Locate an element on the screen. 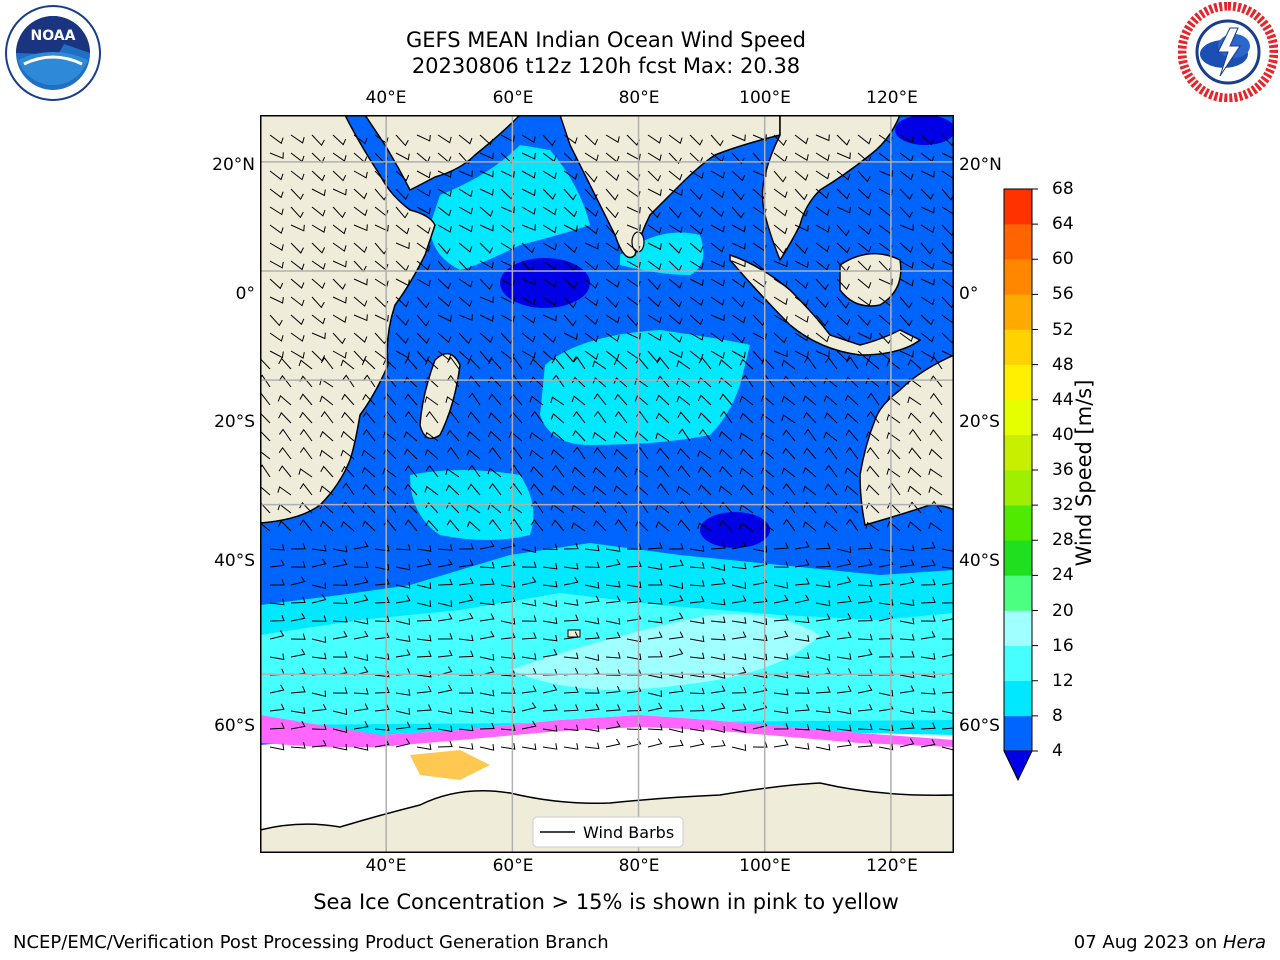 The width and height of the screenshot is (1280, 960). title-line-1: GEFS MEAN Indian Ocean Wind Speed is located at coordinates (606, 40).